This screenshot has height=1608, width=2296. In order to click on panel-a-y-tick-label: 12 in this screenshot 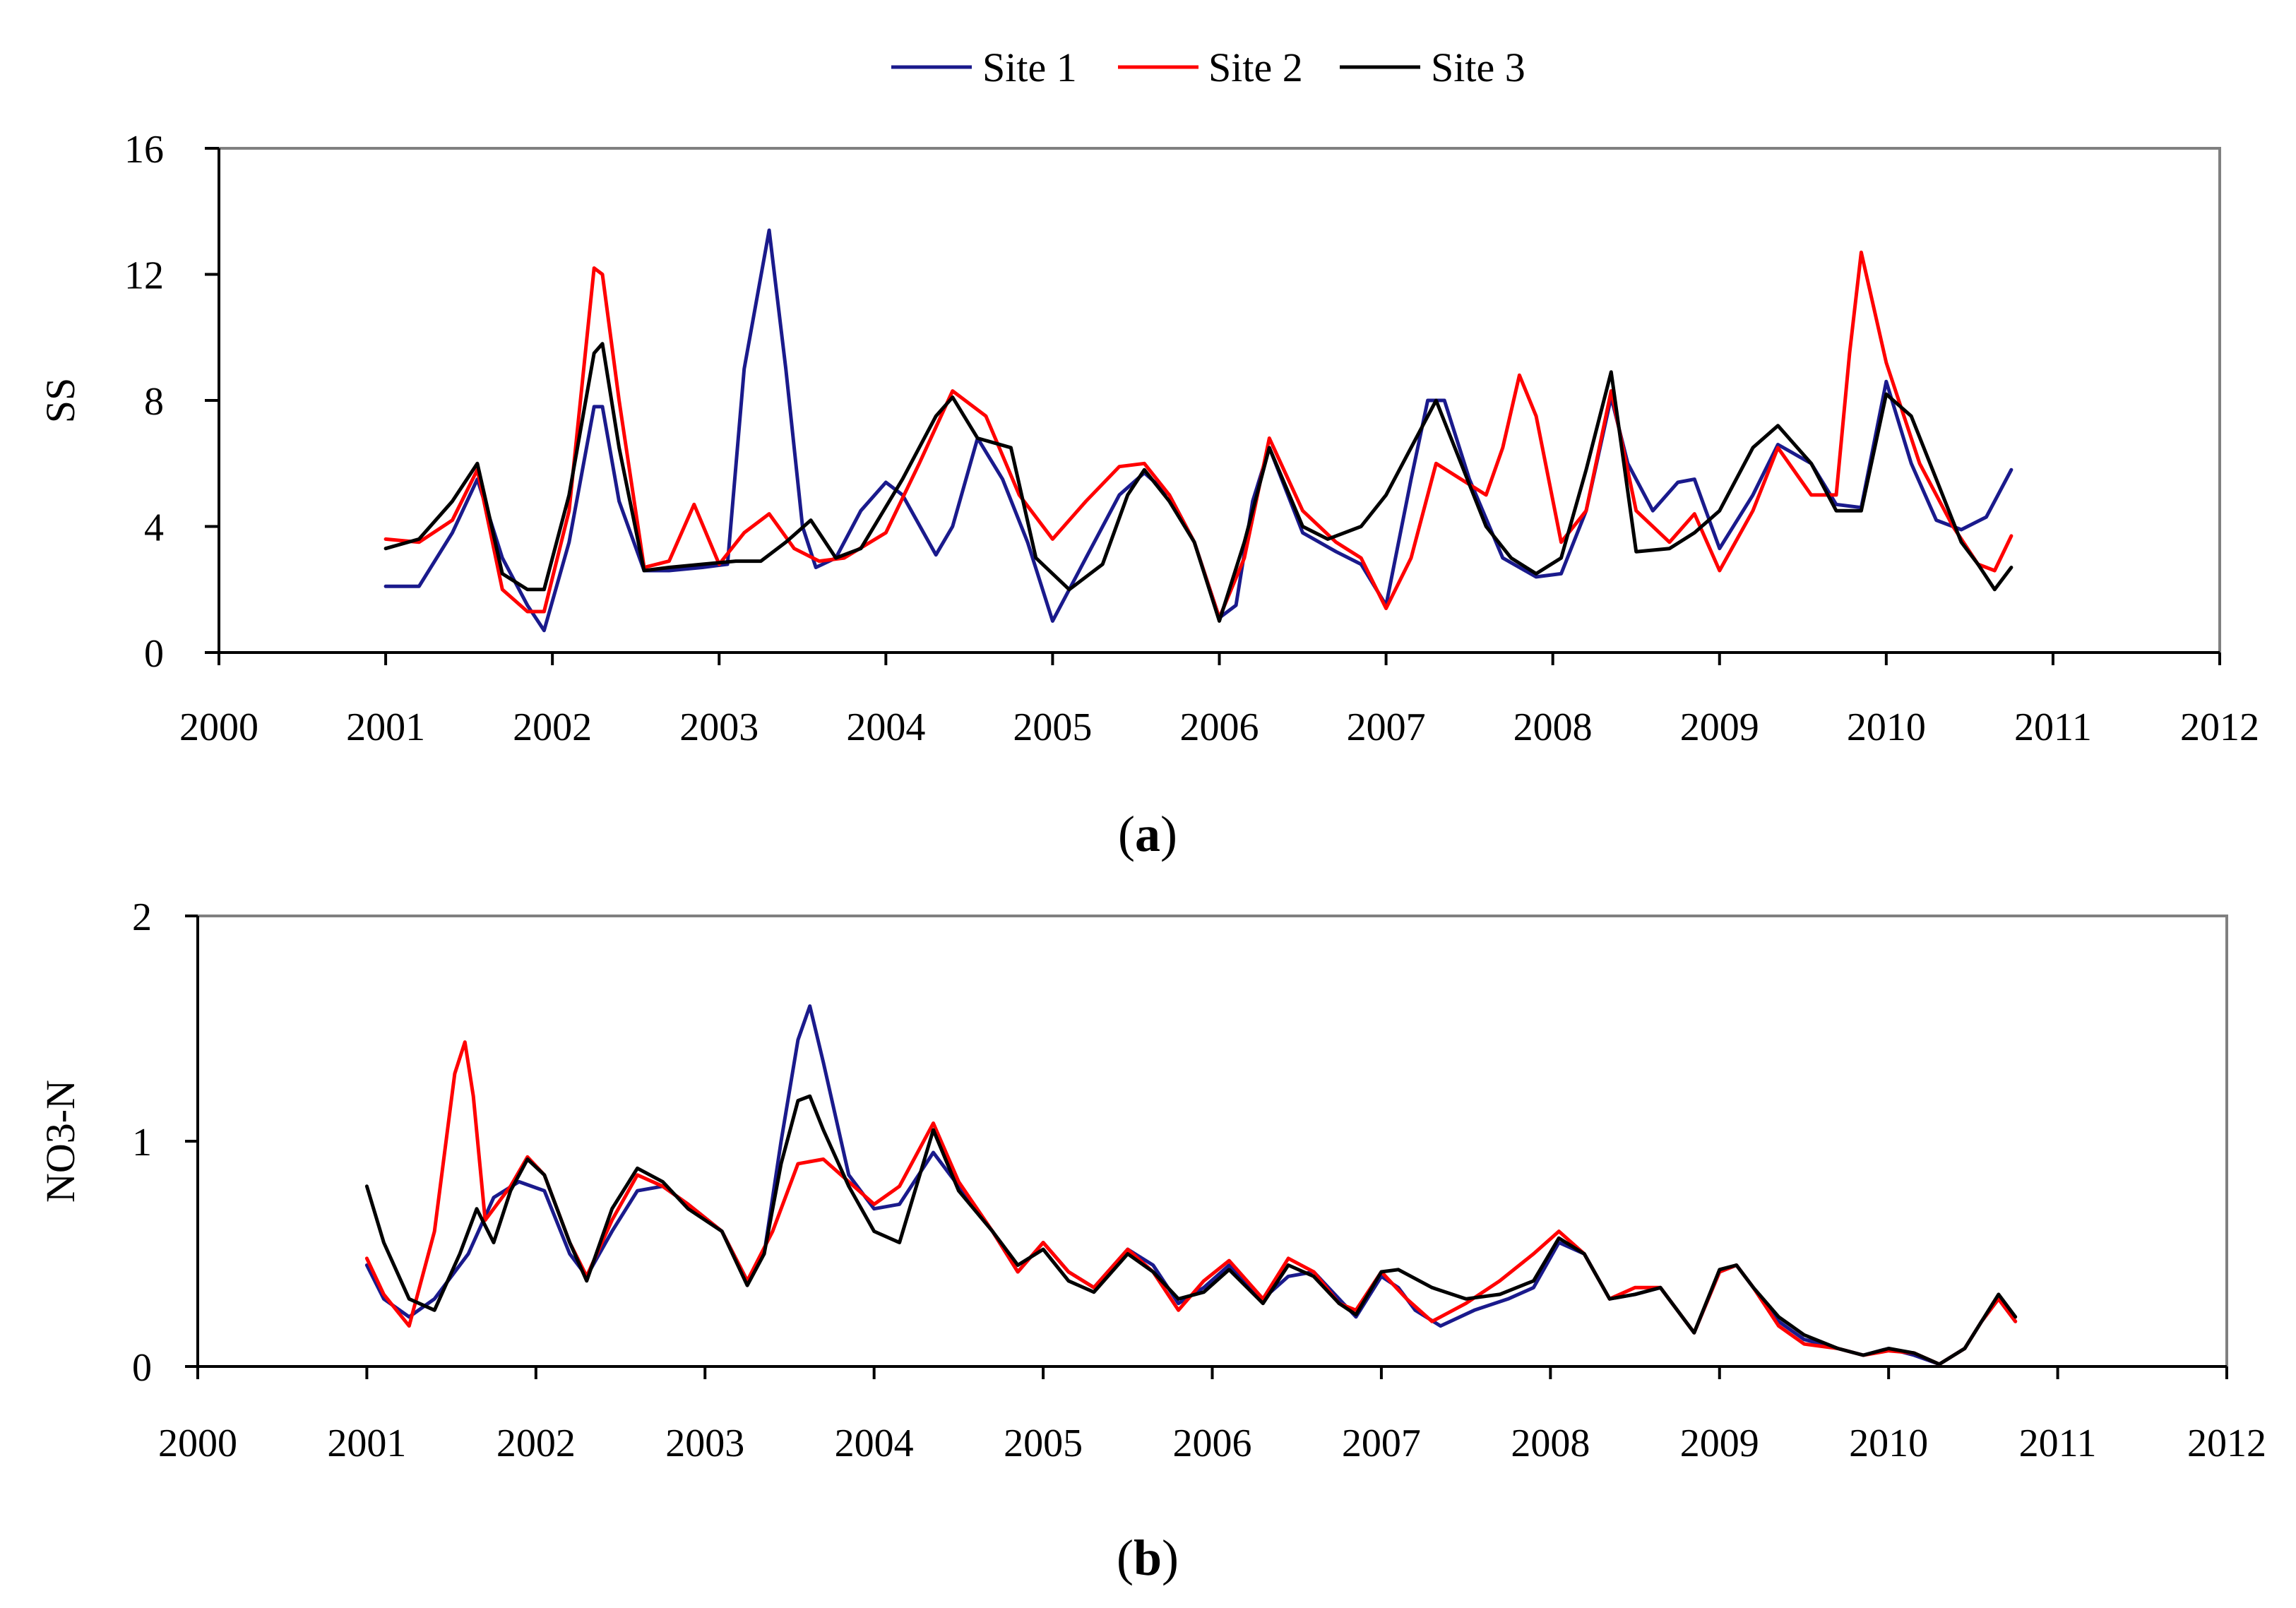, I will do `click(144, 276)`.